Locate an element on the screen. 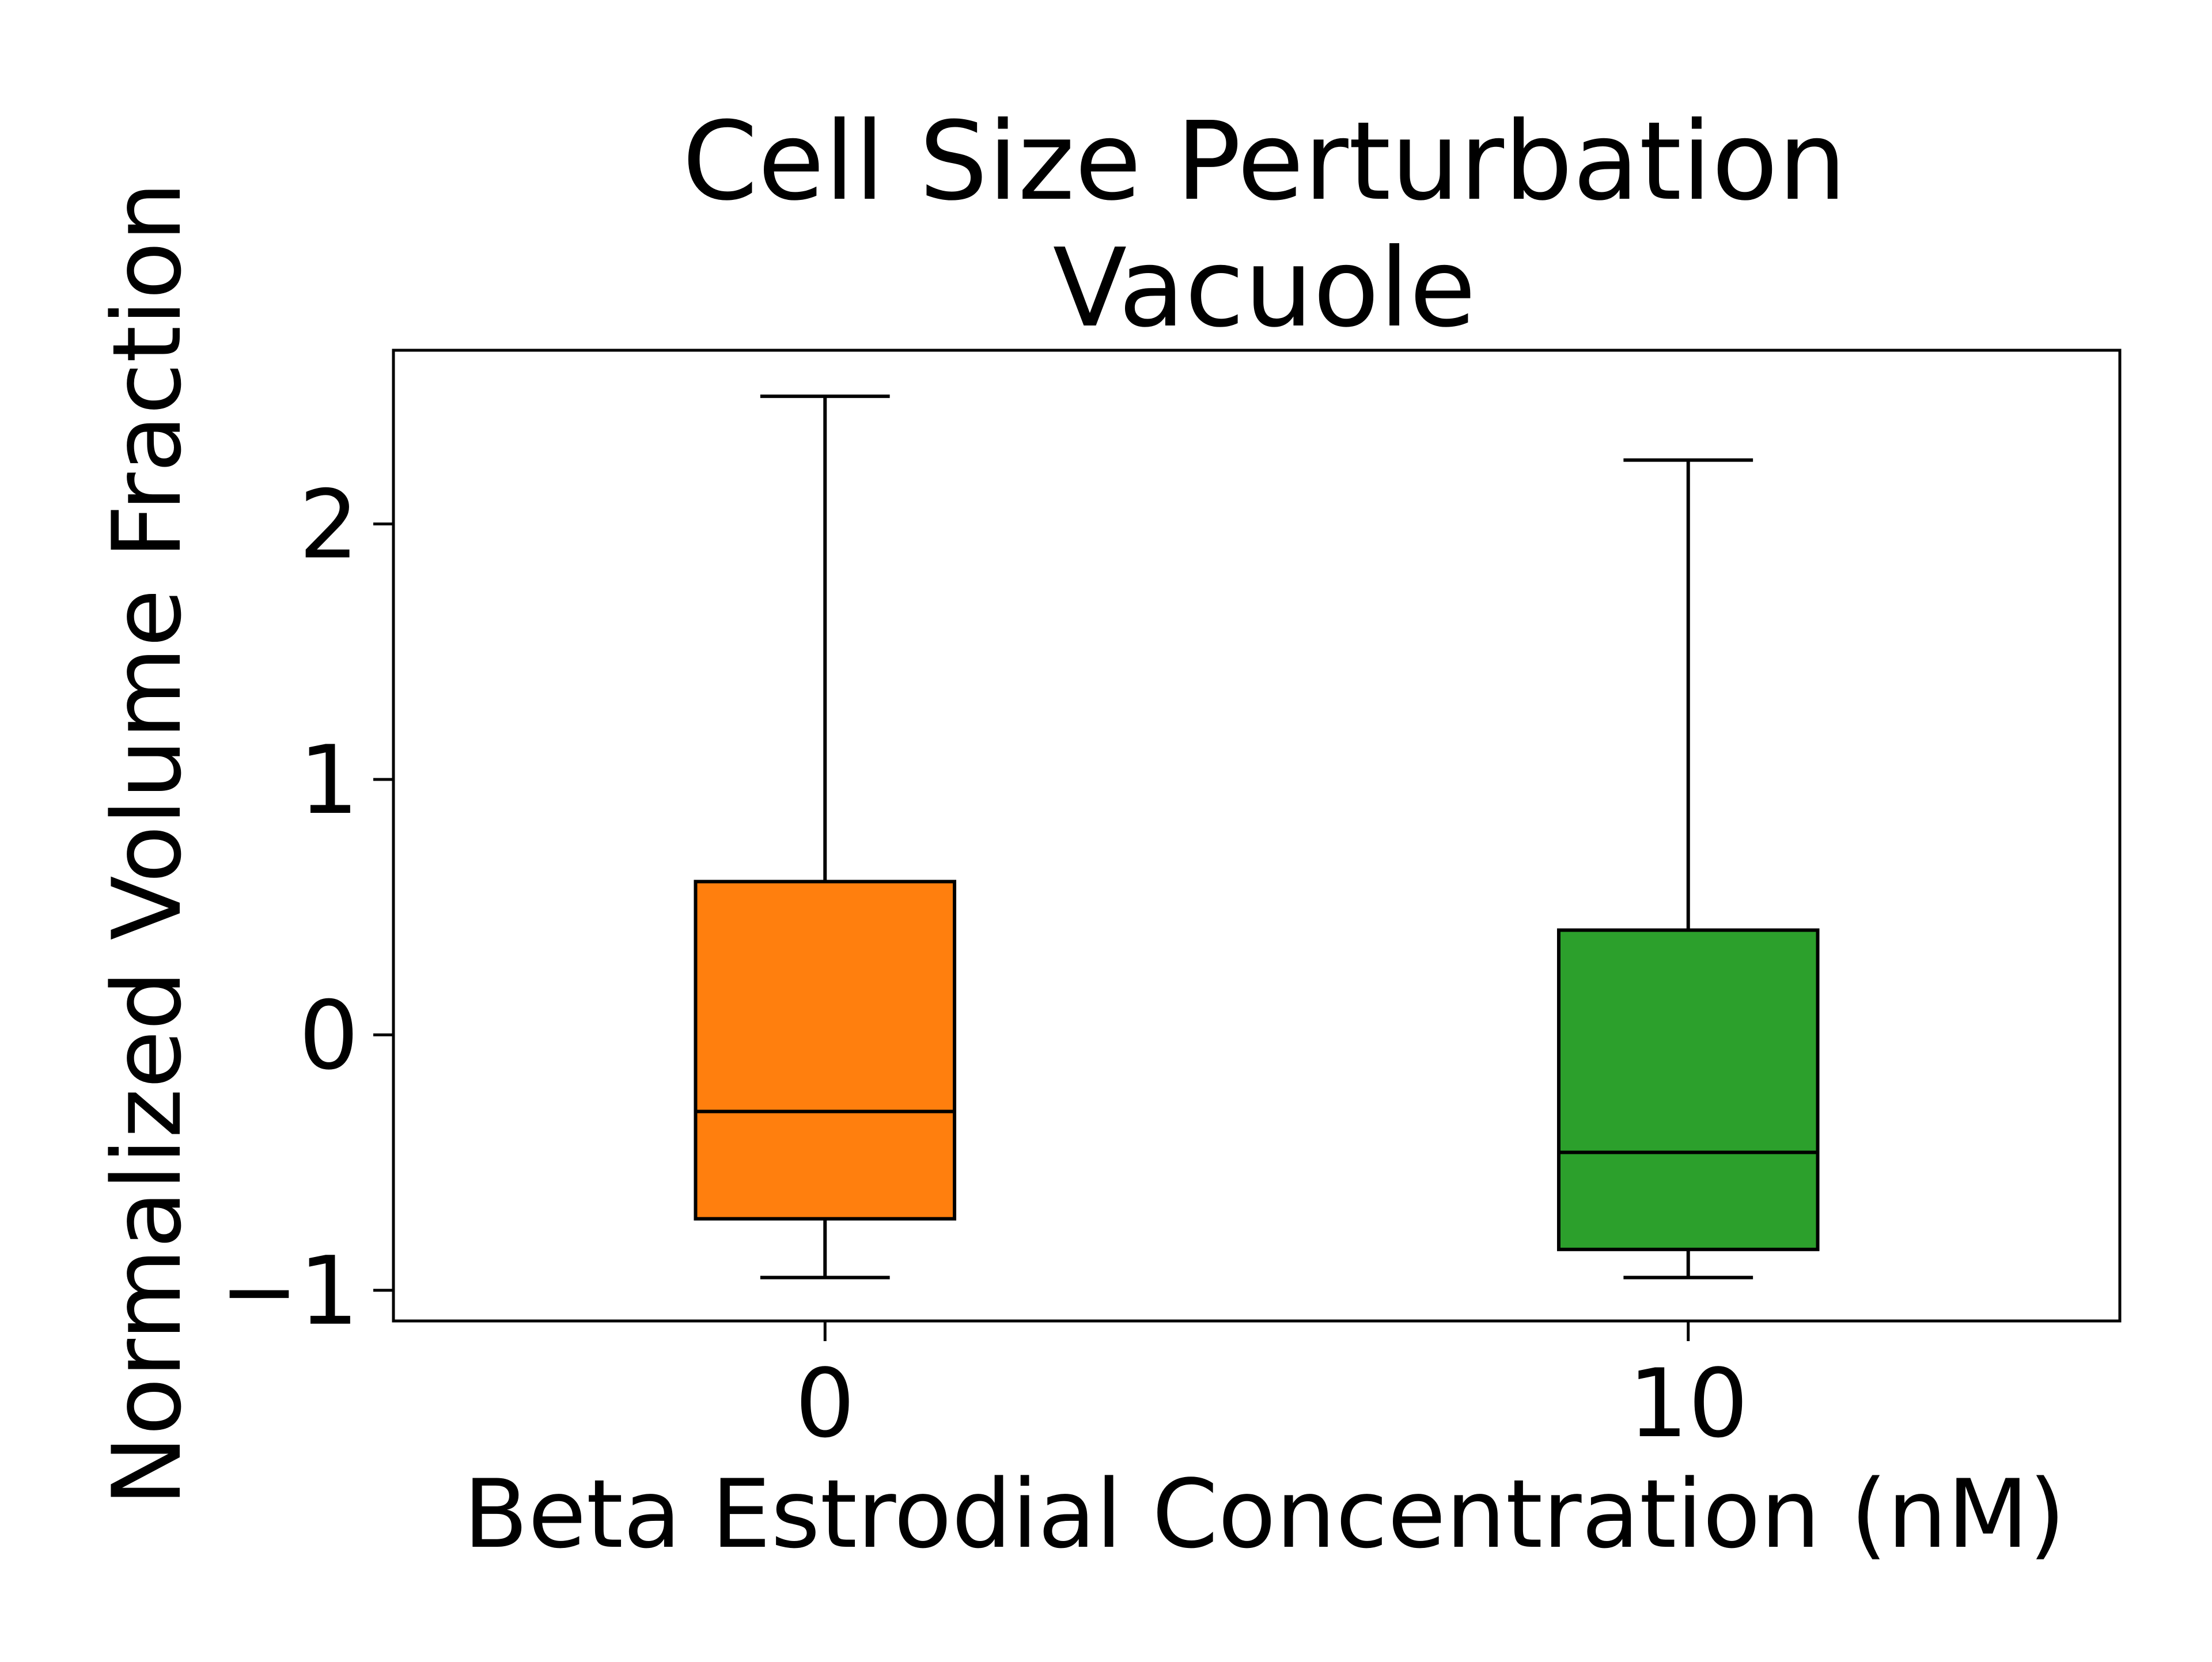 The width and height of the screenshot is (2212, 1662). y-axis-label: Normalized Volume Fraction is located at coordinates (147, 844).